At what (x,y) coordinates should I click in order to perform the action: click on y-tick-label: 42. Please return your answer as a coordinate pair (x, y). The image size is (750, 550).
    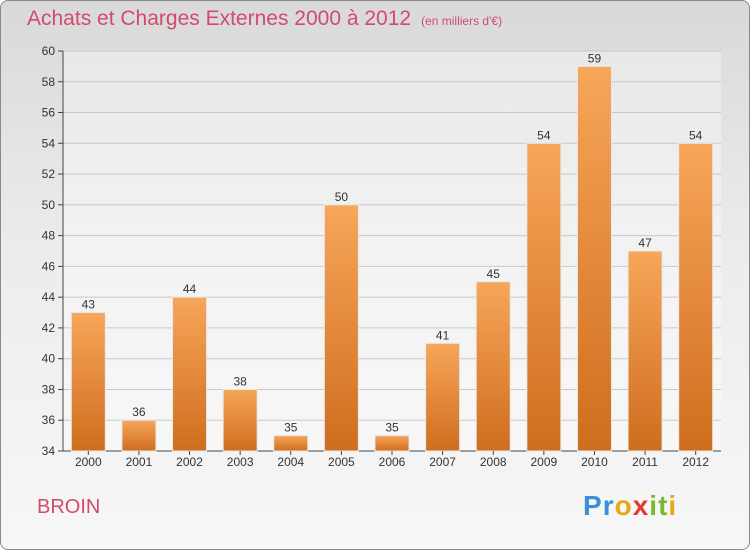
    Looking at the image, I should click on (49, 328).